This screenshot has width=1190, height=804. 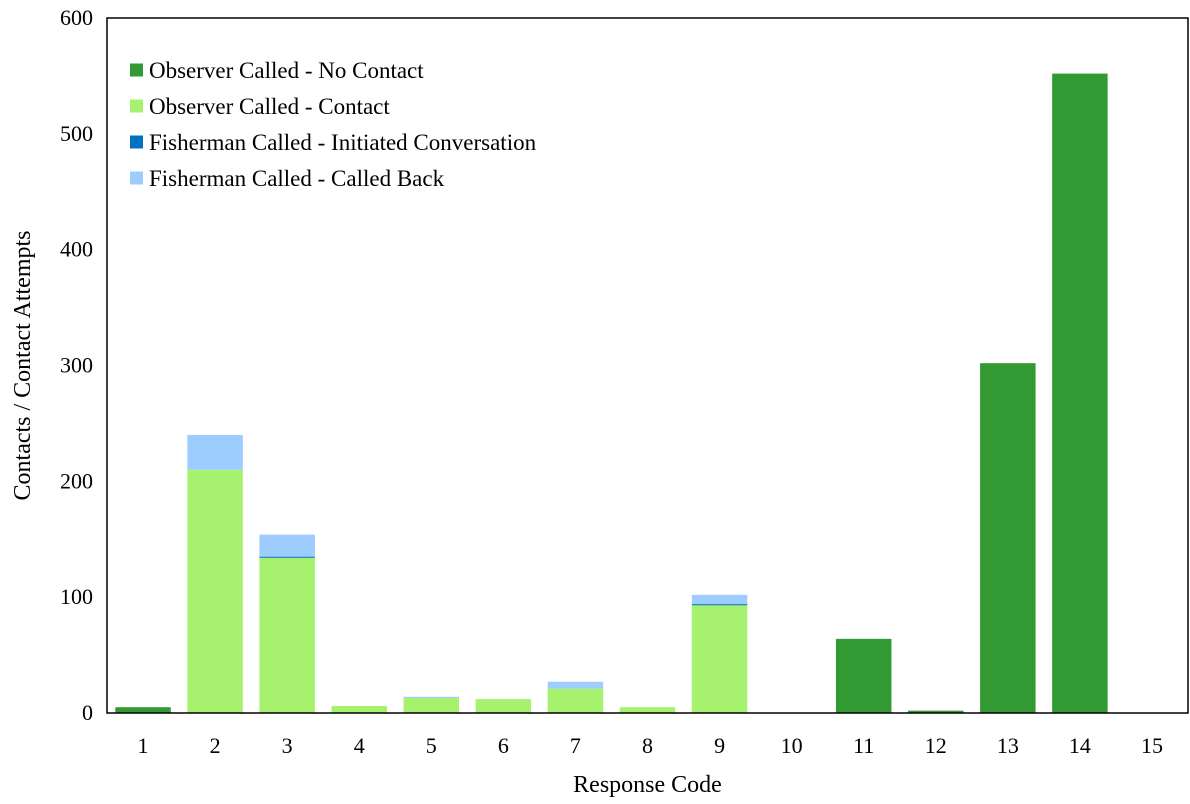 I want to click on y-tick-label: 200, so click(x=76, y=480).